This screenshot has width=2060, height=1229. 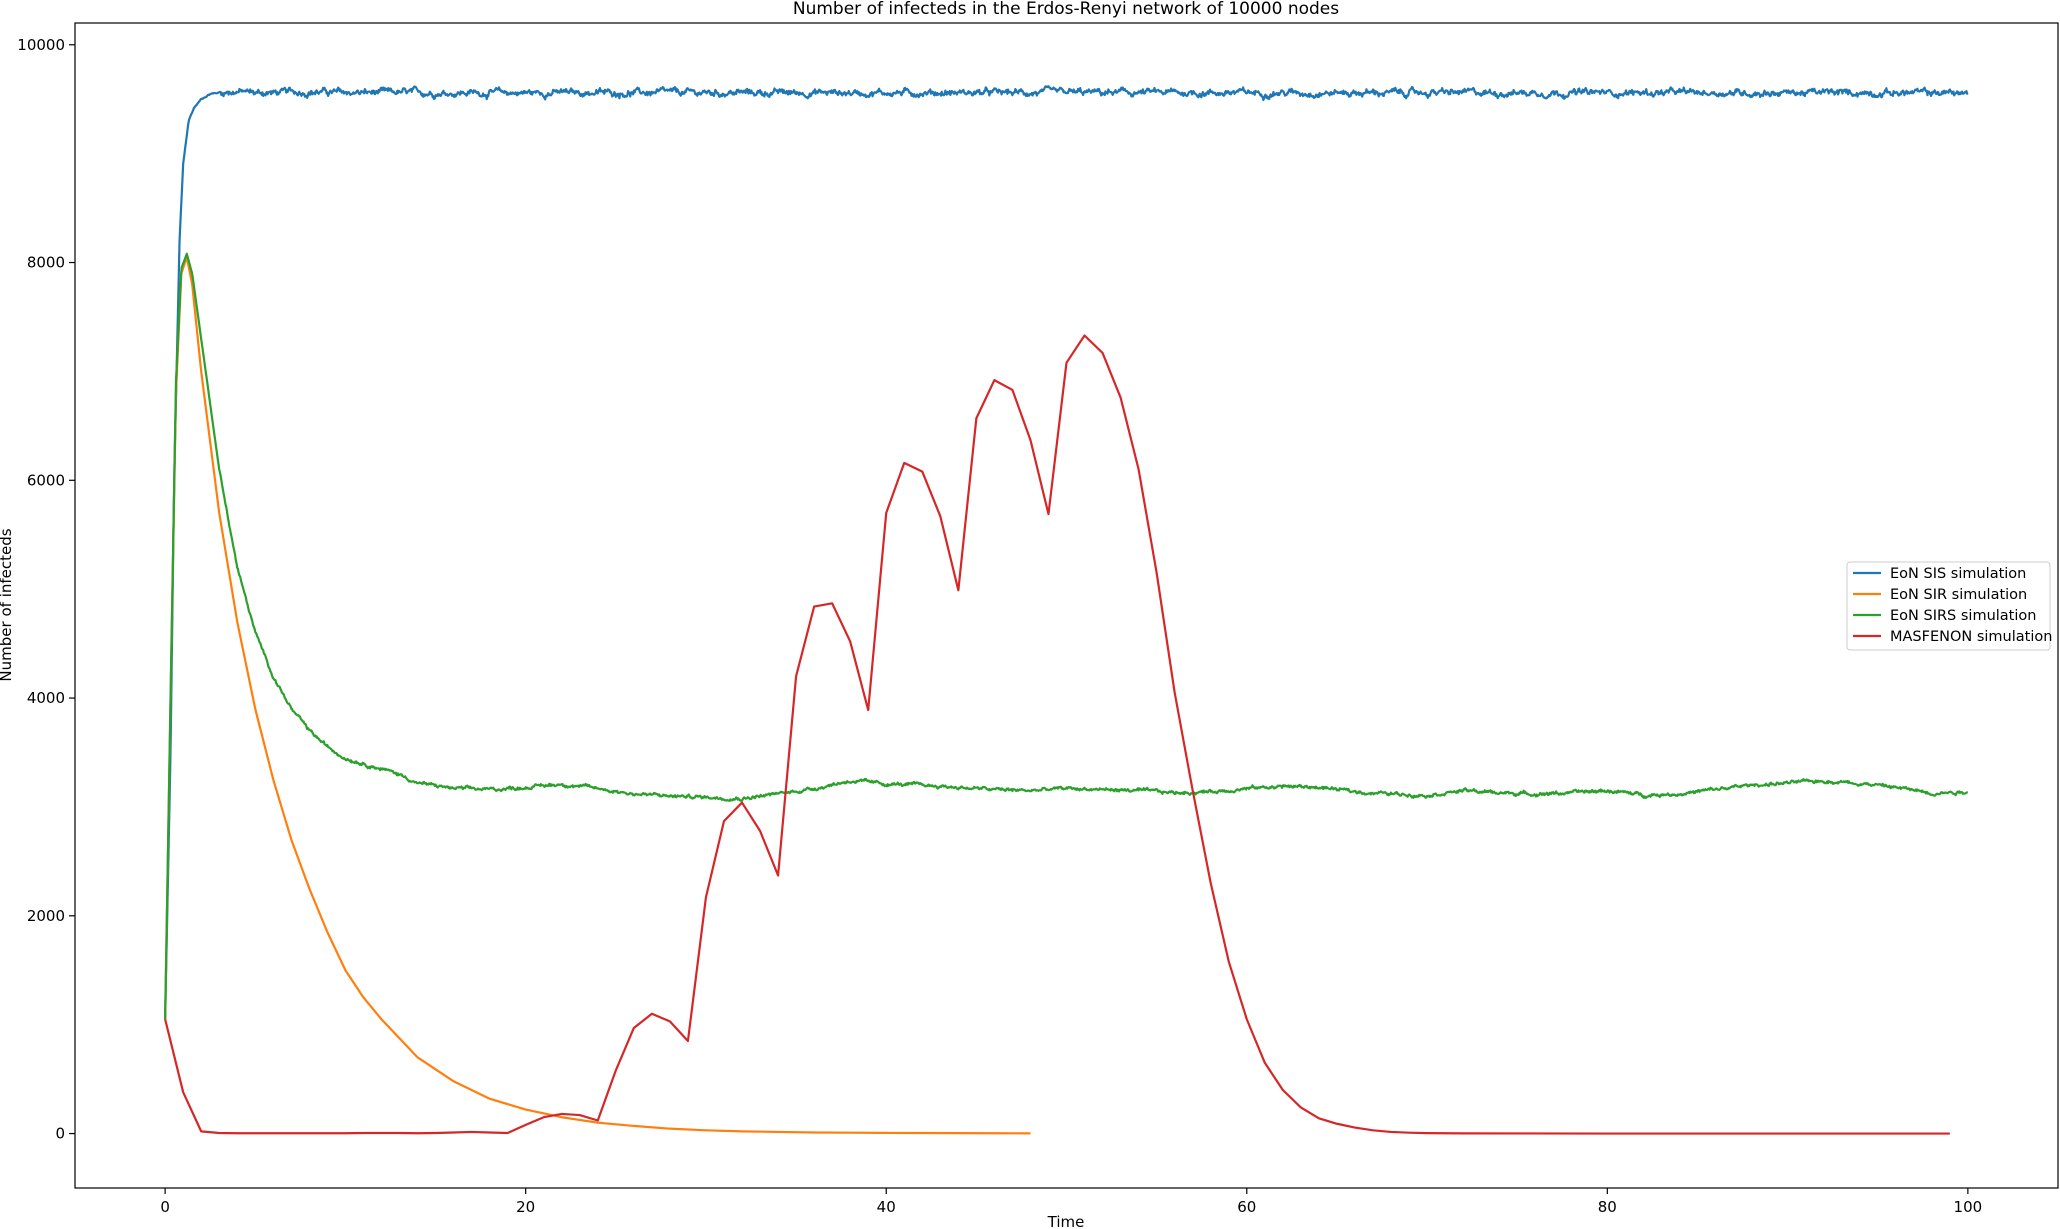 What do you see at coordinates (1071, 1202) in the screenshot?
I see `x-axis-ticks: 0 20 40 60 80 100` at bounding box center [1071, 1202].